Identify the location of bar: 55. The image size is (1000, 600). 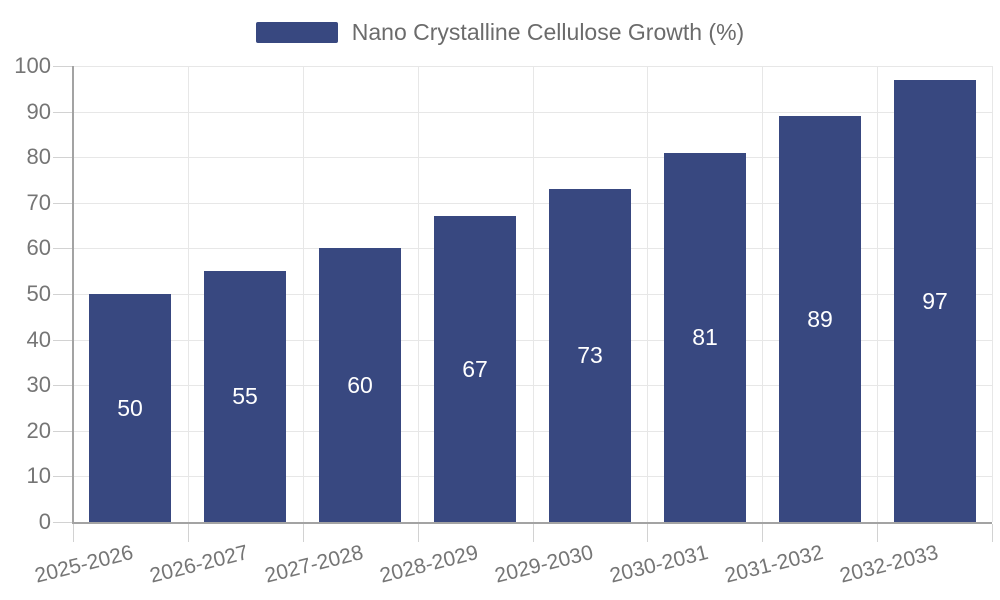
(245, 396).